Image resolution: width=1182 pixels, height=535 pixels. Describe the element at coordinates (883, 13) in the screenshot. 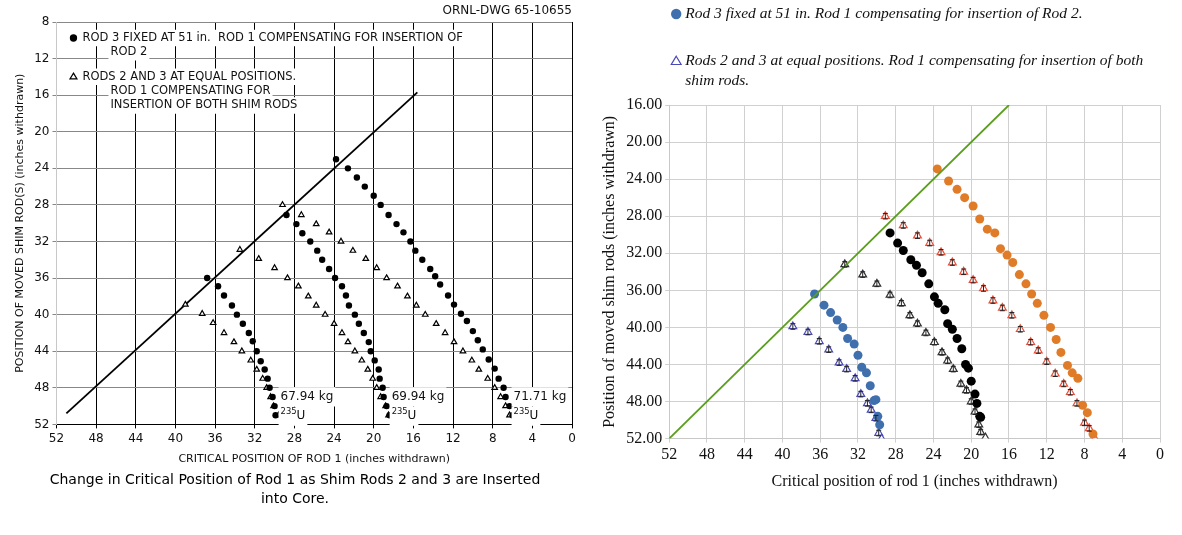

I see `legend-label: Rod 3 fixed at 51 in. Rod 1 compensating for insertion of Rod 2.` at that location.